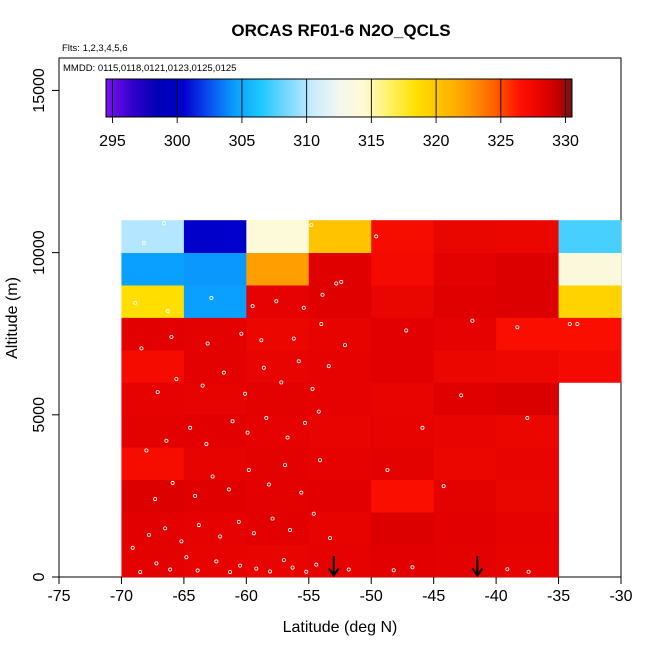 The width and height of the screenshot is (650, 650). I want to click on colorbar-tick-label: 315, so click(371, 141).